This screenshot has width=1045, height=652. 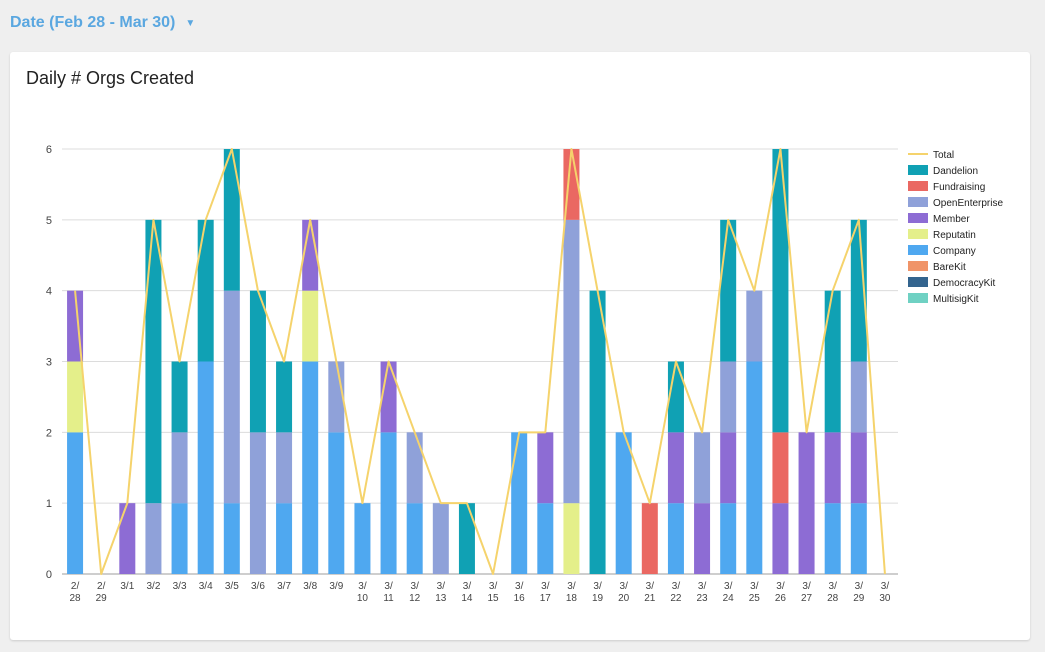 I want to click on x-tick-label: 3/2, so click(x=153, y=586).